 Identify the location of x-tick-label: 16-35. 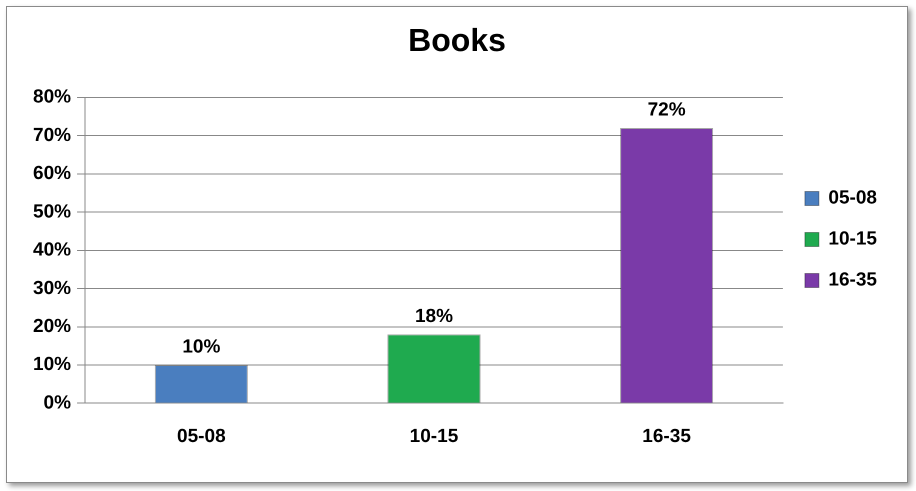
(667, 436).